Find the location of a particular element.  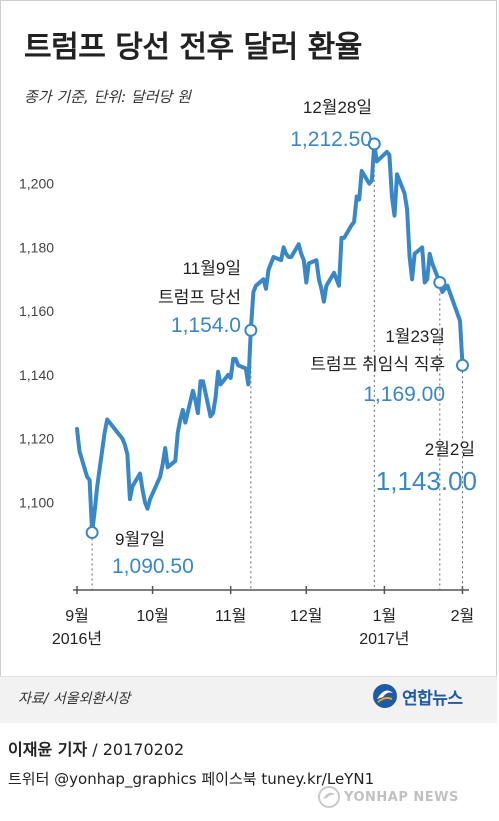

annotation-value-label: 1,169.00 is located at coordinates (404, 394).